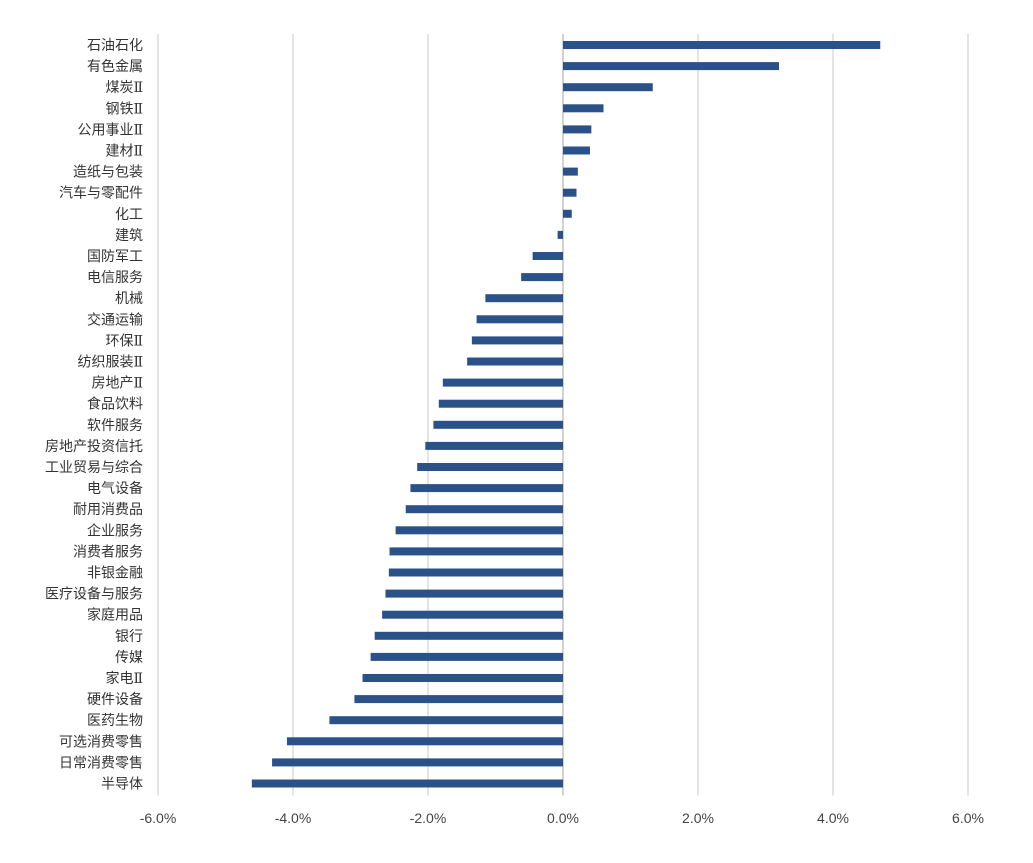  I want to click on category-label: 半导体, so click(122, 785).